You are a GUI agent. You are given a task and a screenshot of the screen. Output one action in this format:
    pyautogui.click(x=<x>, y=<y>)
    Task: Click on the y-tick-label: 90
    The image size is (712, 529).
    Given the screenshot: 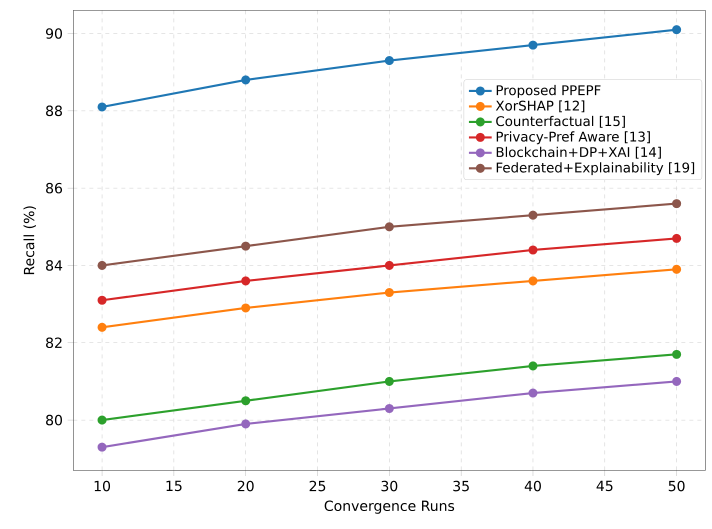 What is the action you would take?
    pyautogui.click(x=54, y=33)
    